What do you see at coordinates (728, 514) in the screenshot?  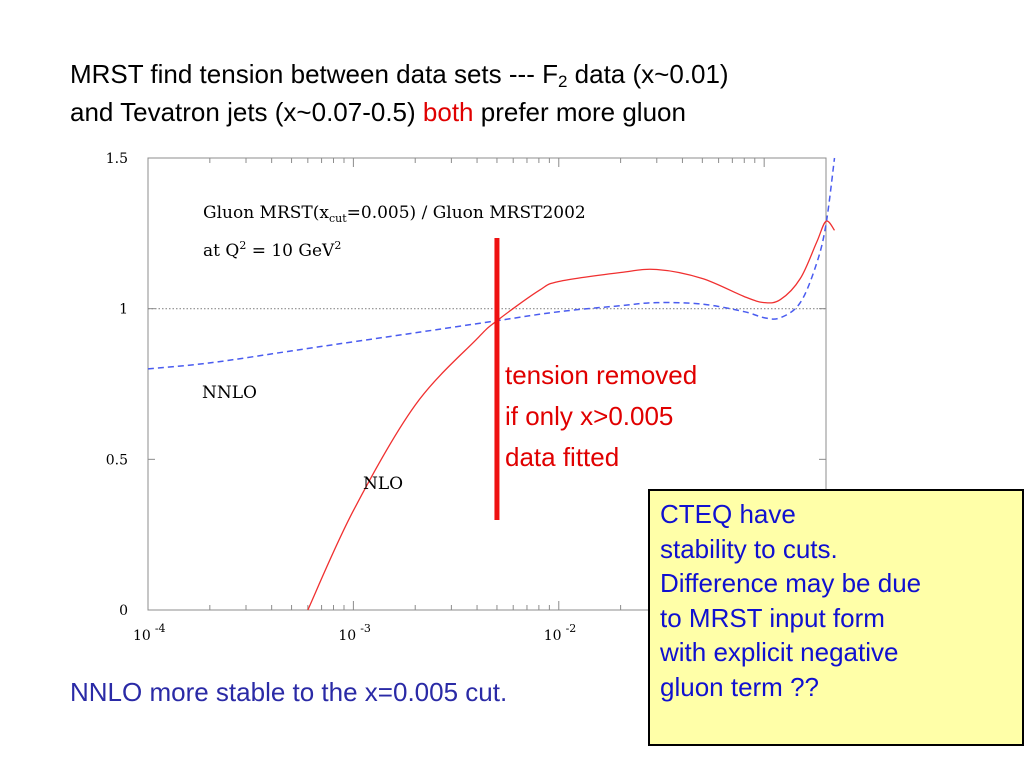 I see `note-line: CTEQ have` at bounding box center [728, 514].